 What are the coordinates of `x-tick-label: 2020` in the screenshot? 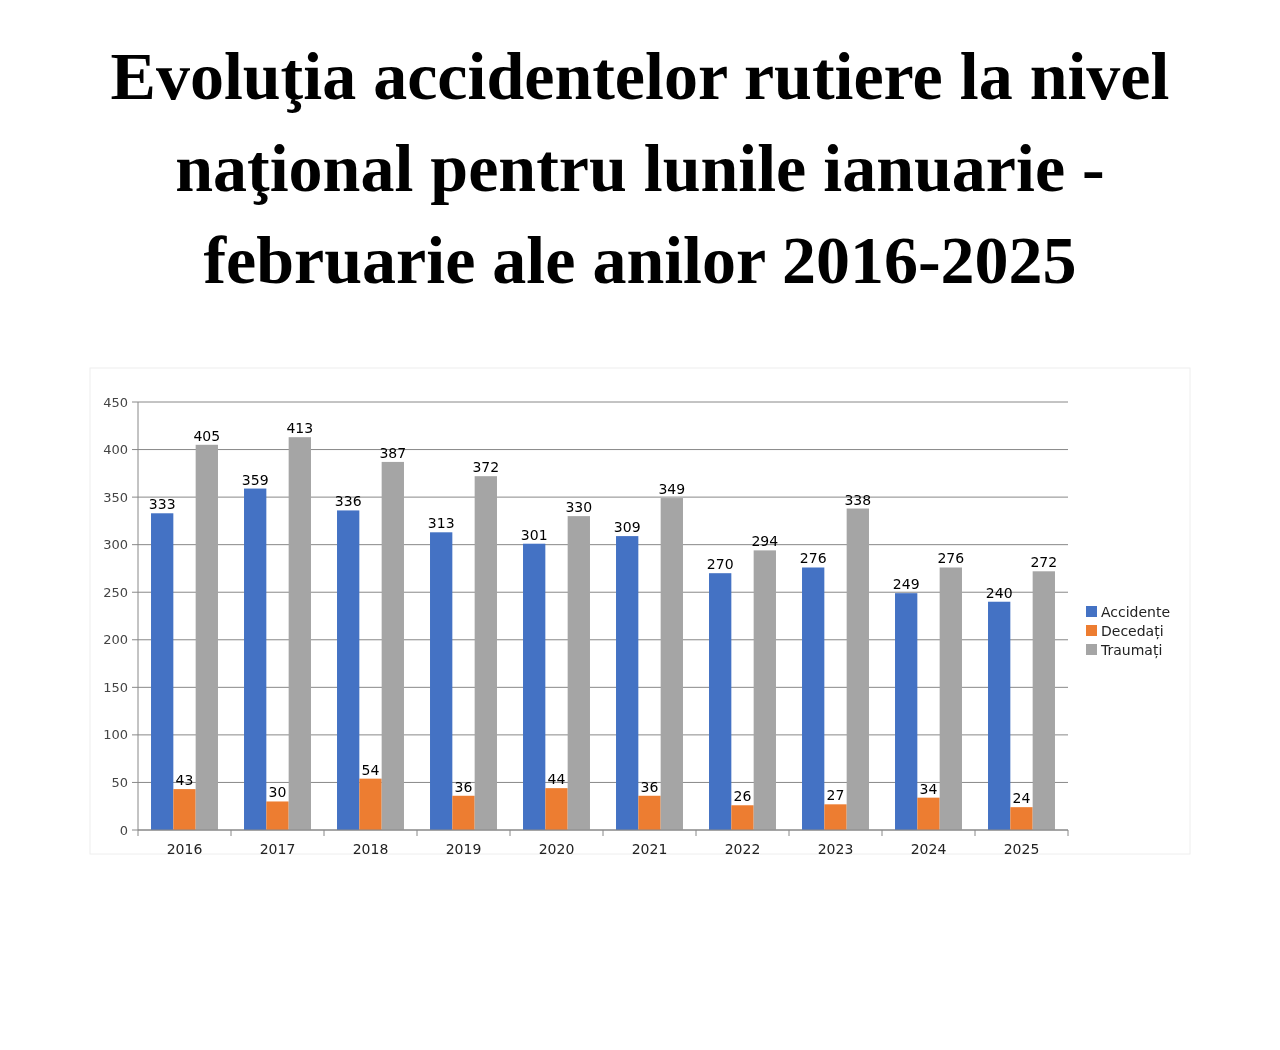 It's located at (556, 849).